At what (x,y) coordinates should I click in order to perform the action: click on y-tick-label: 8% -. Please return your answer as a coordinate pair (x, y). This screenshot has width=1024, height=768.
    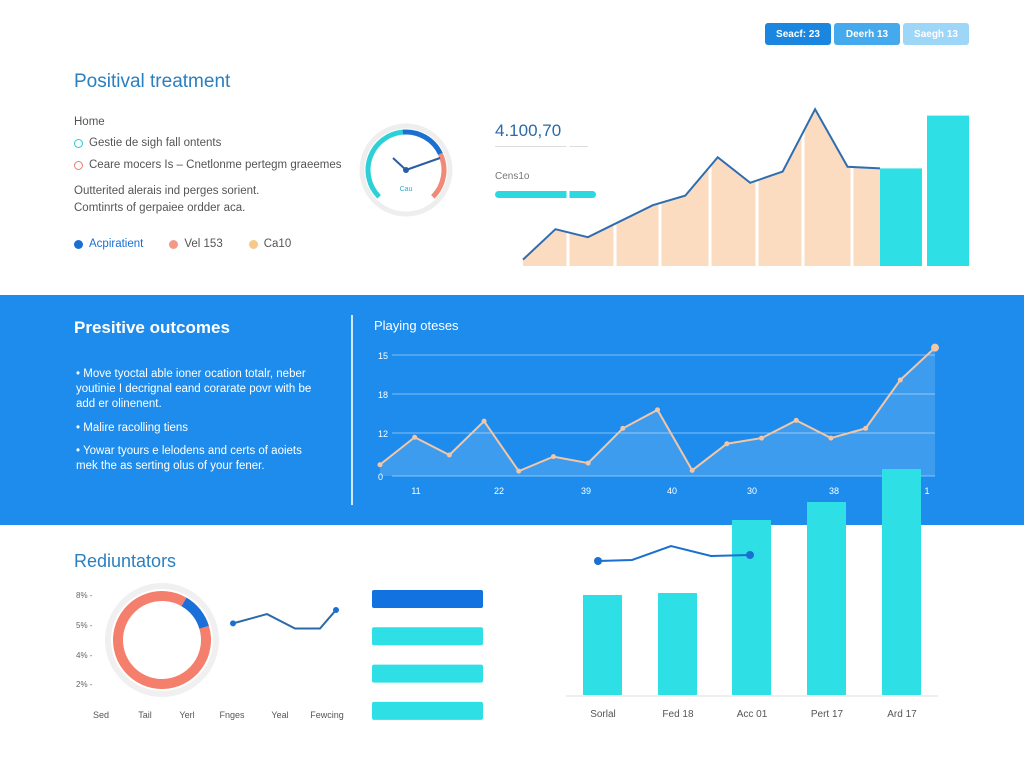
    Looking at the image, I should click on (84, 595).